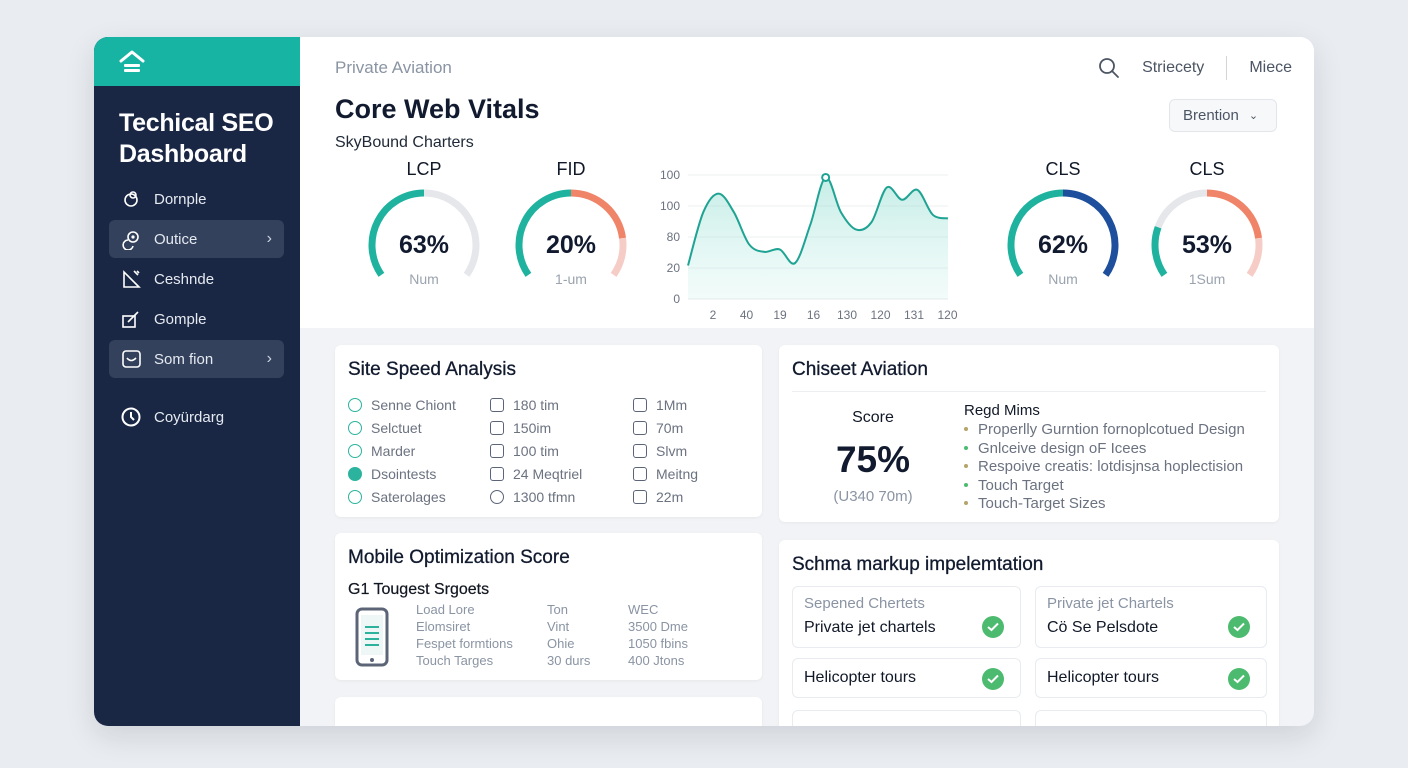 This screenshot has height=768, width=1408. What do you see at coordinates (693, 450) in the screenshot?
I see `speed-metric: Slvm` at bounding box center [693, 450].